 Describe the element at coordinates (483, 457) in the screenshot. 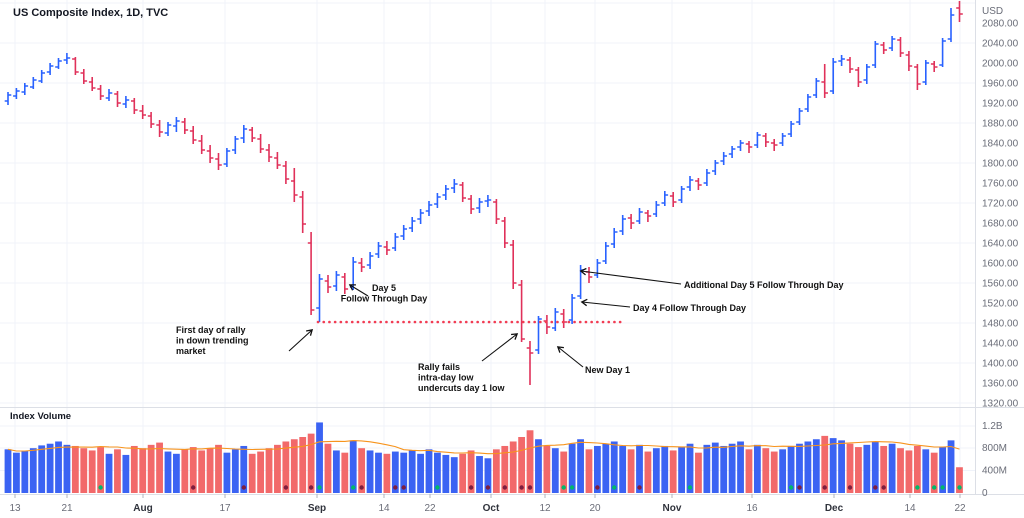

I see `volume-bars` at that location.